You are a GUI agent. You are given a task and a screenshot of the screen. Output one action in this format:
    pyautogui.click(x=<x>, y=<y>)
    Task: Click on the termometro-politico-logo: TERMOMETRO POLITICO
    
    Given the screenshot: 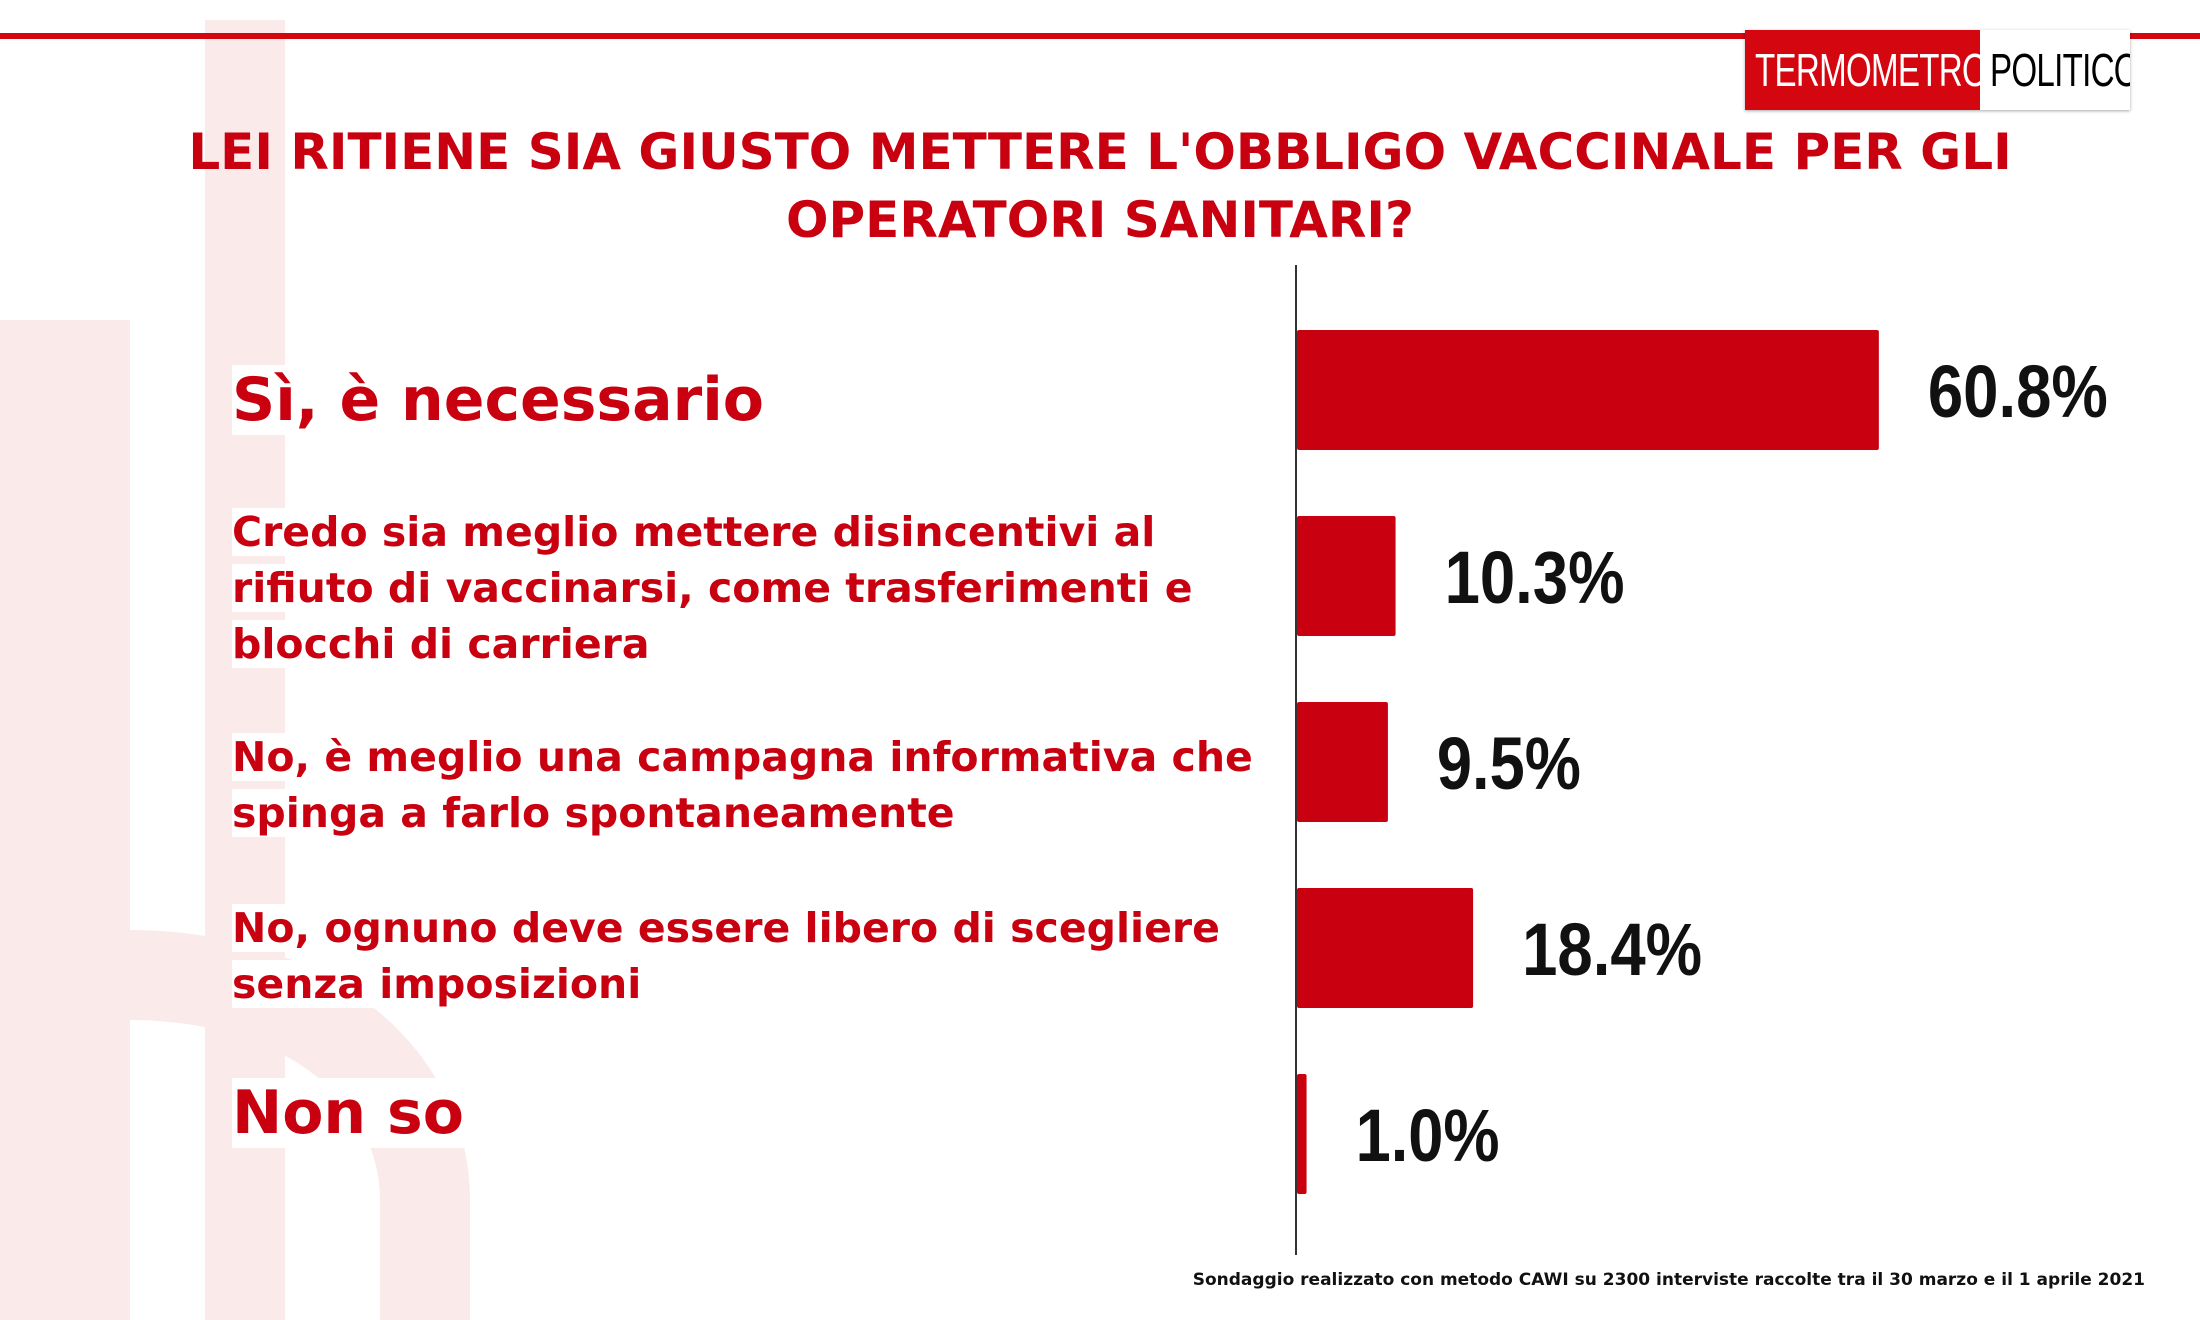 What is the action you would take?
    pyautogui.click(x=1937, y=70)
    